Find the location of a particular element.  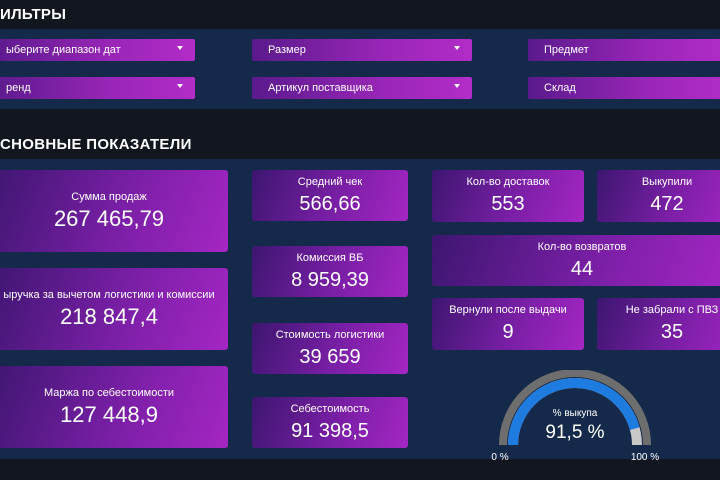

filter-size: Размер is located at coordinates (362, 50).